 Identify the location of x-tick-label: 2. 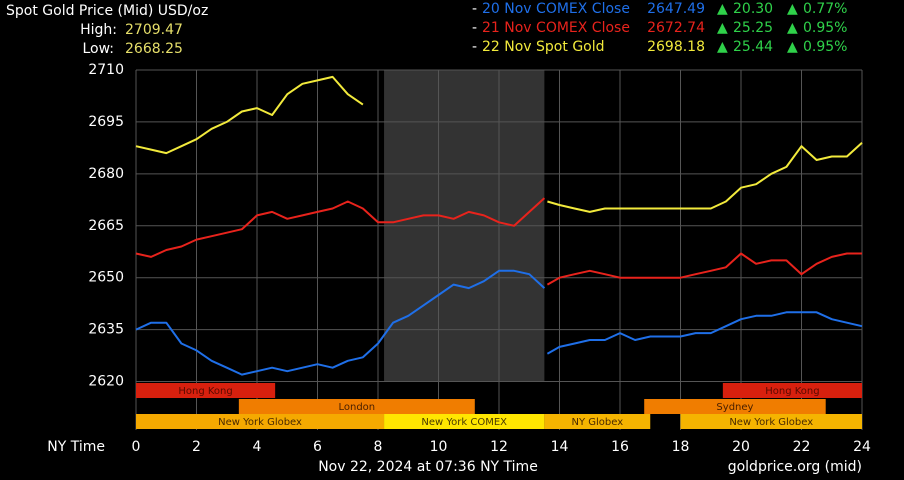
(196, 447).